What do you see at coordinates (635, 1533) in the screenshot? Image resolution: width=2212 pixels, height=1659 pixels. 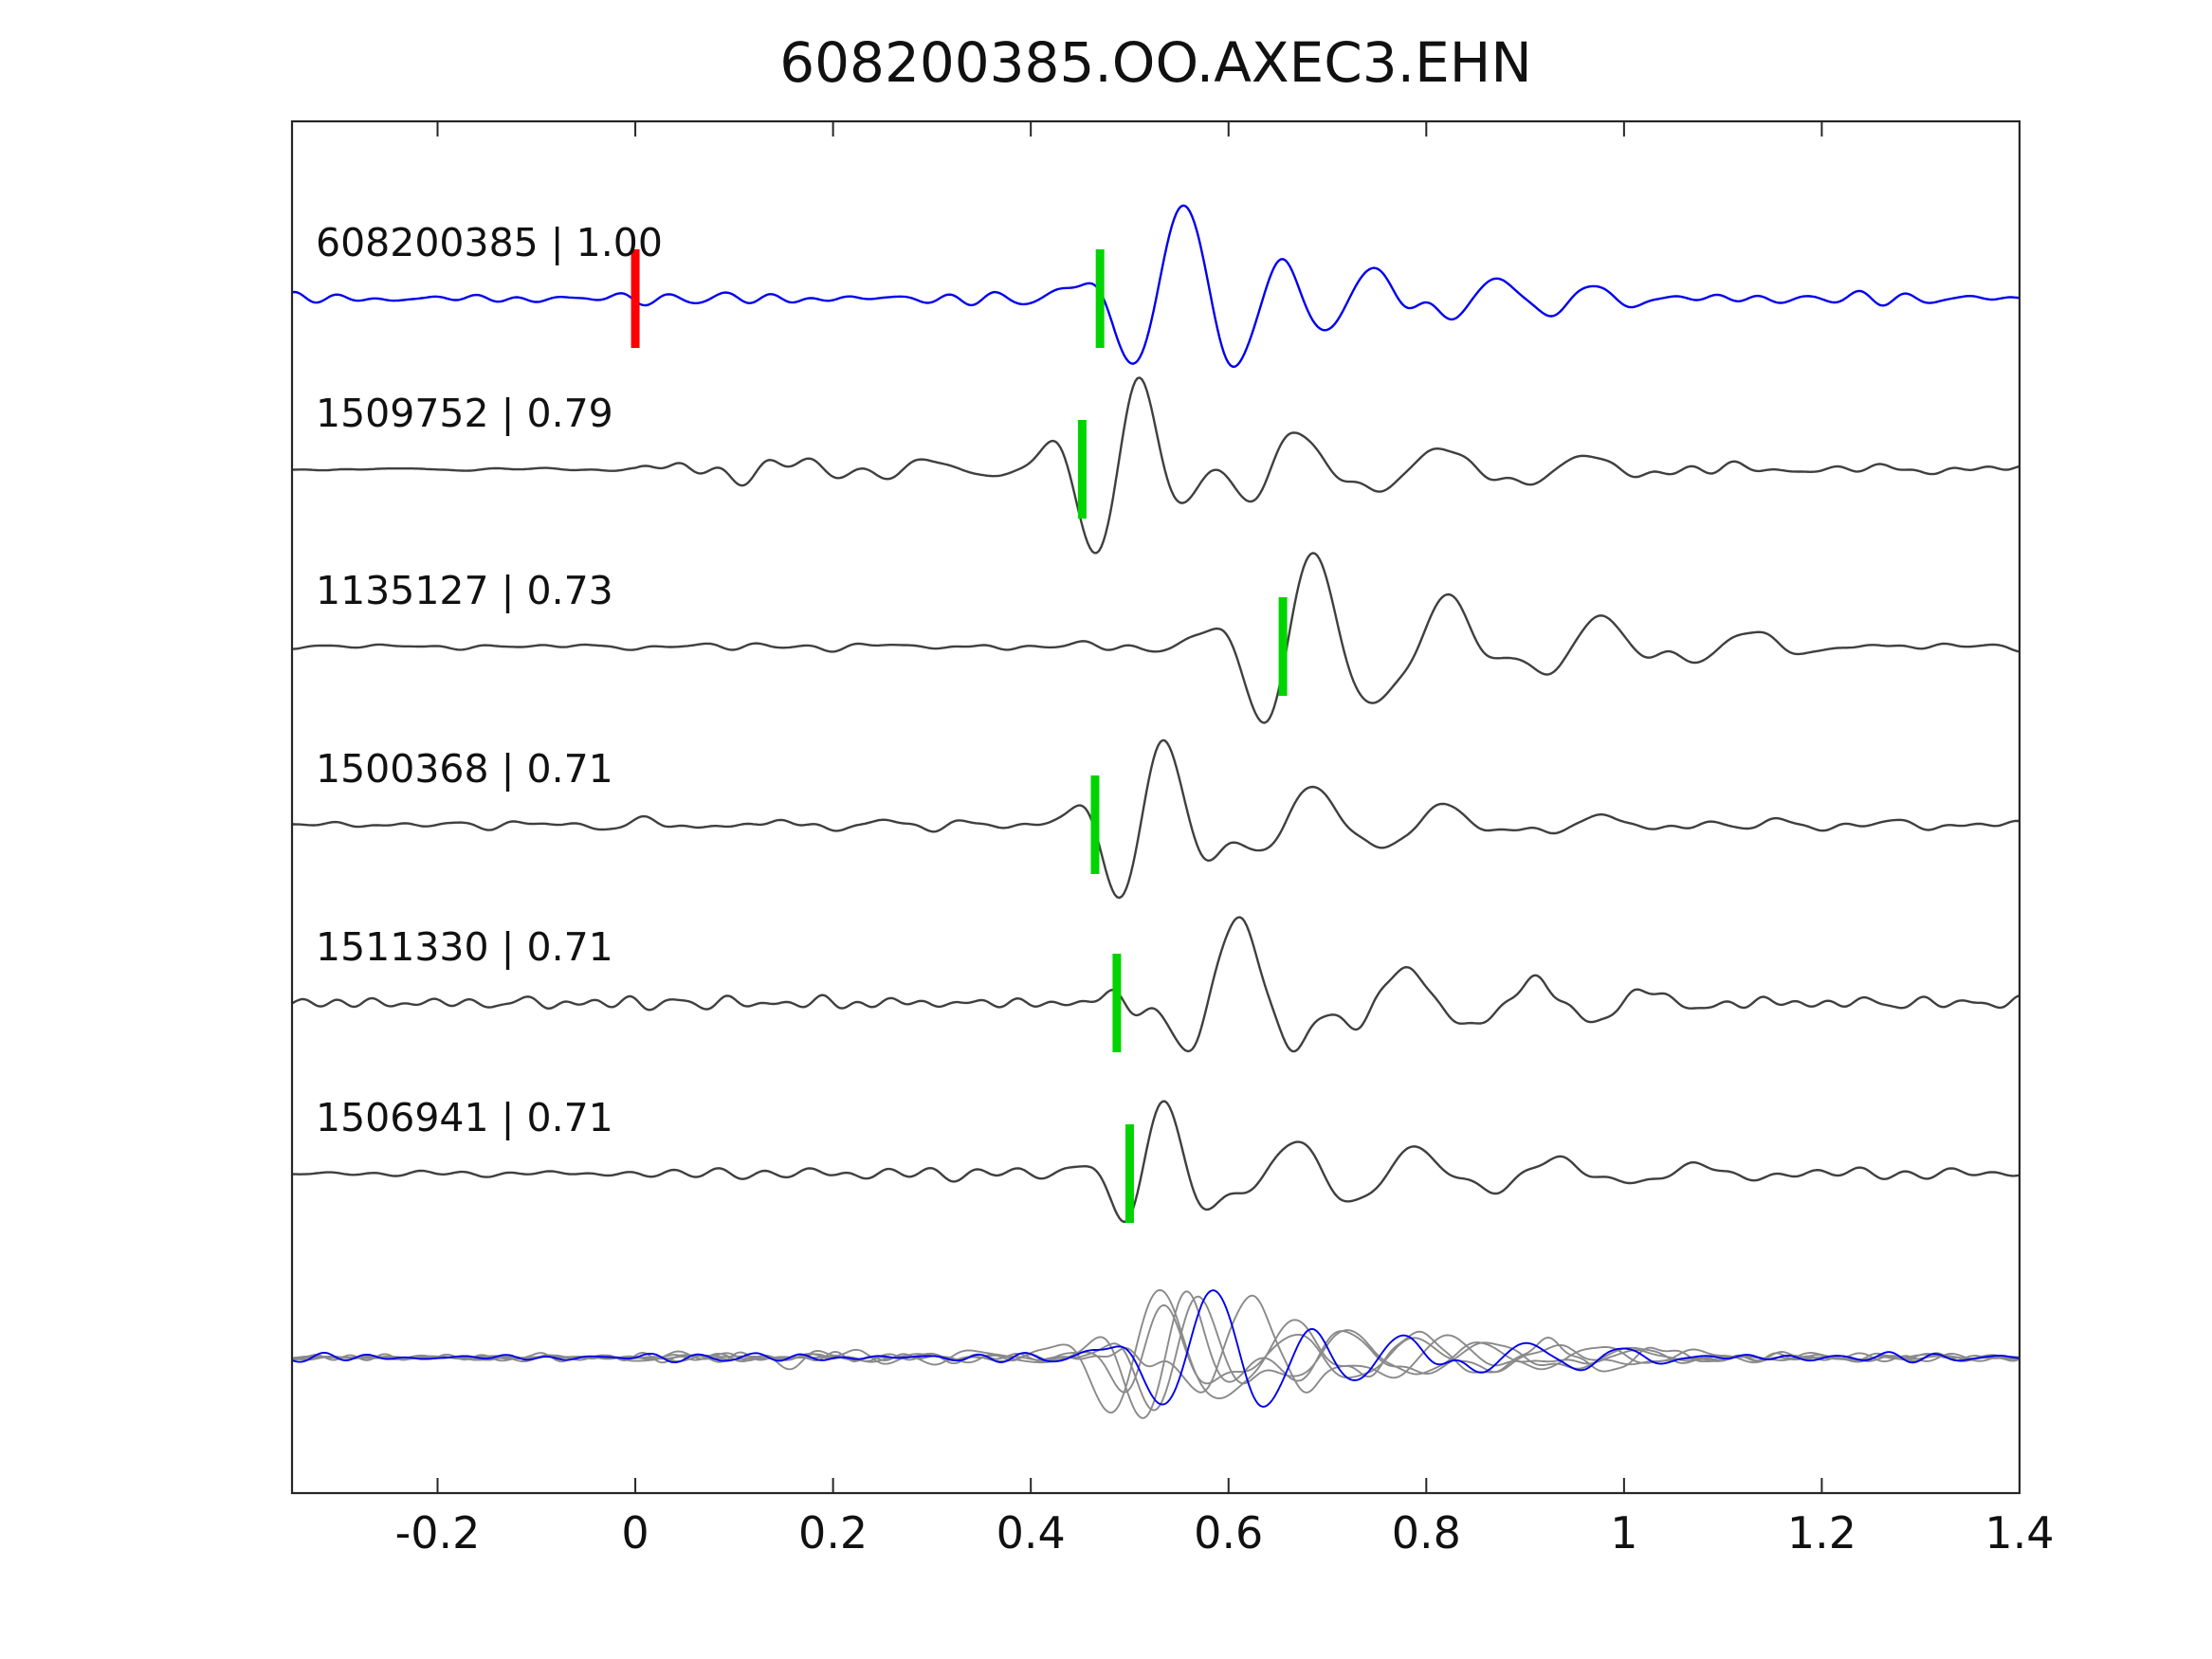 I see `x-tick-label: 0` at bounding box center [635, 1533].